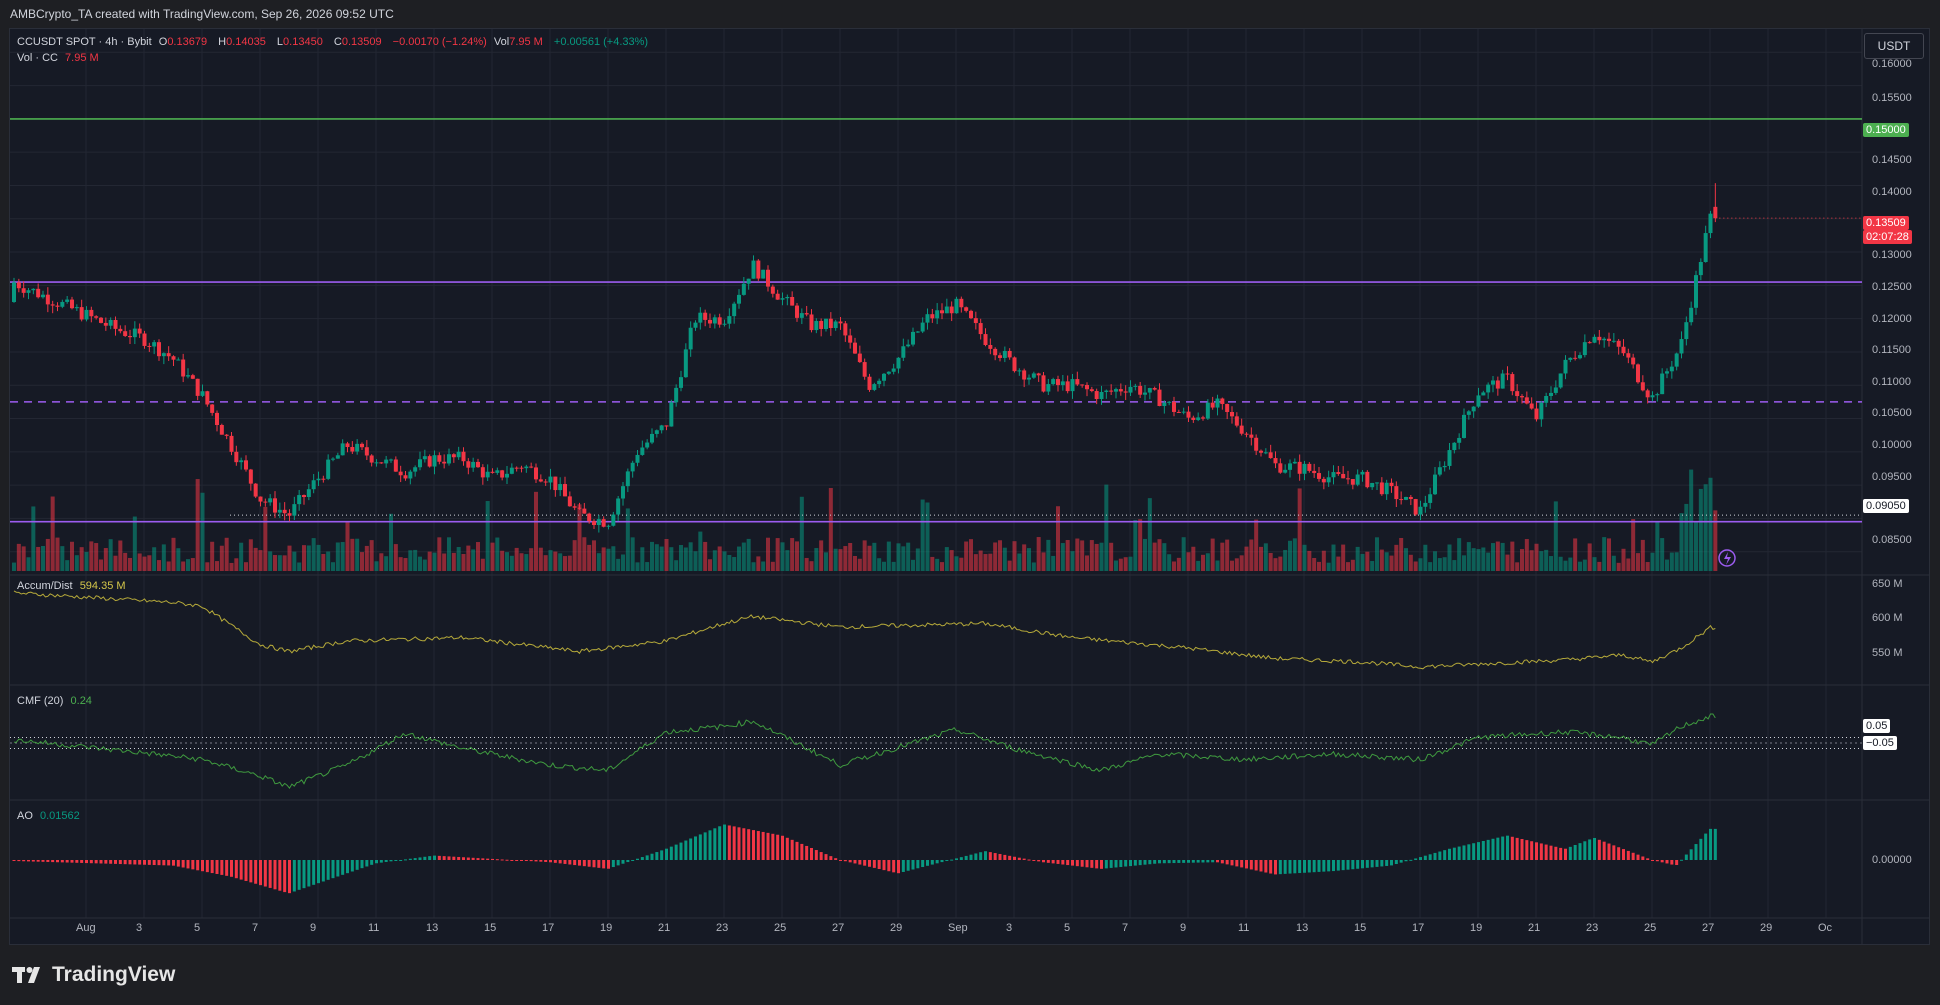 This screenshot has width=1940, height=1005. Describe the element at coordinates (93, 975) in the screenshot. I see `tradingview-logo: TradingView` at that location.